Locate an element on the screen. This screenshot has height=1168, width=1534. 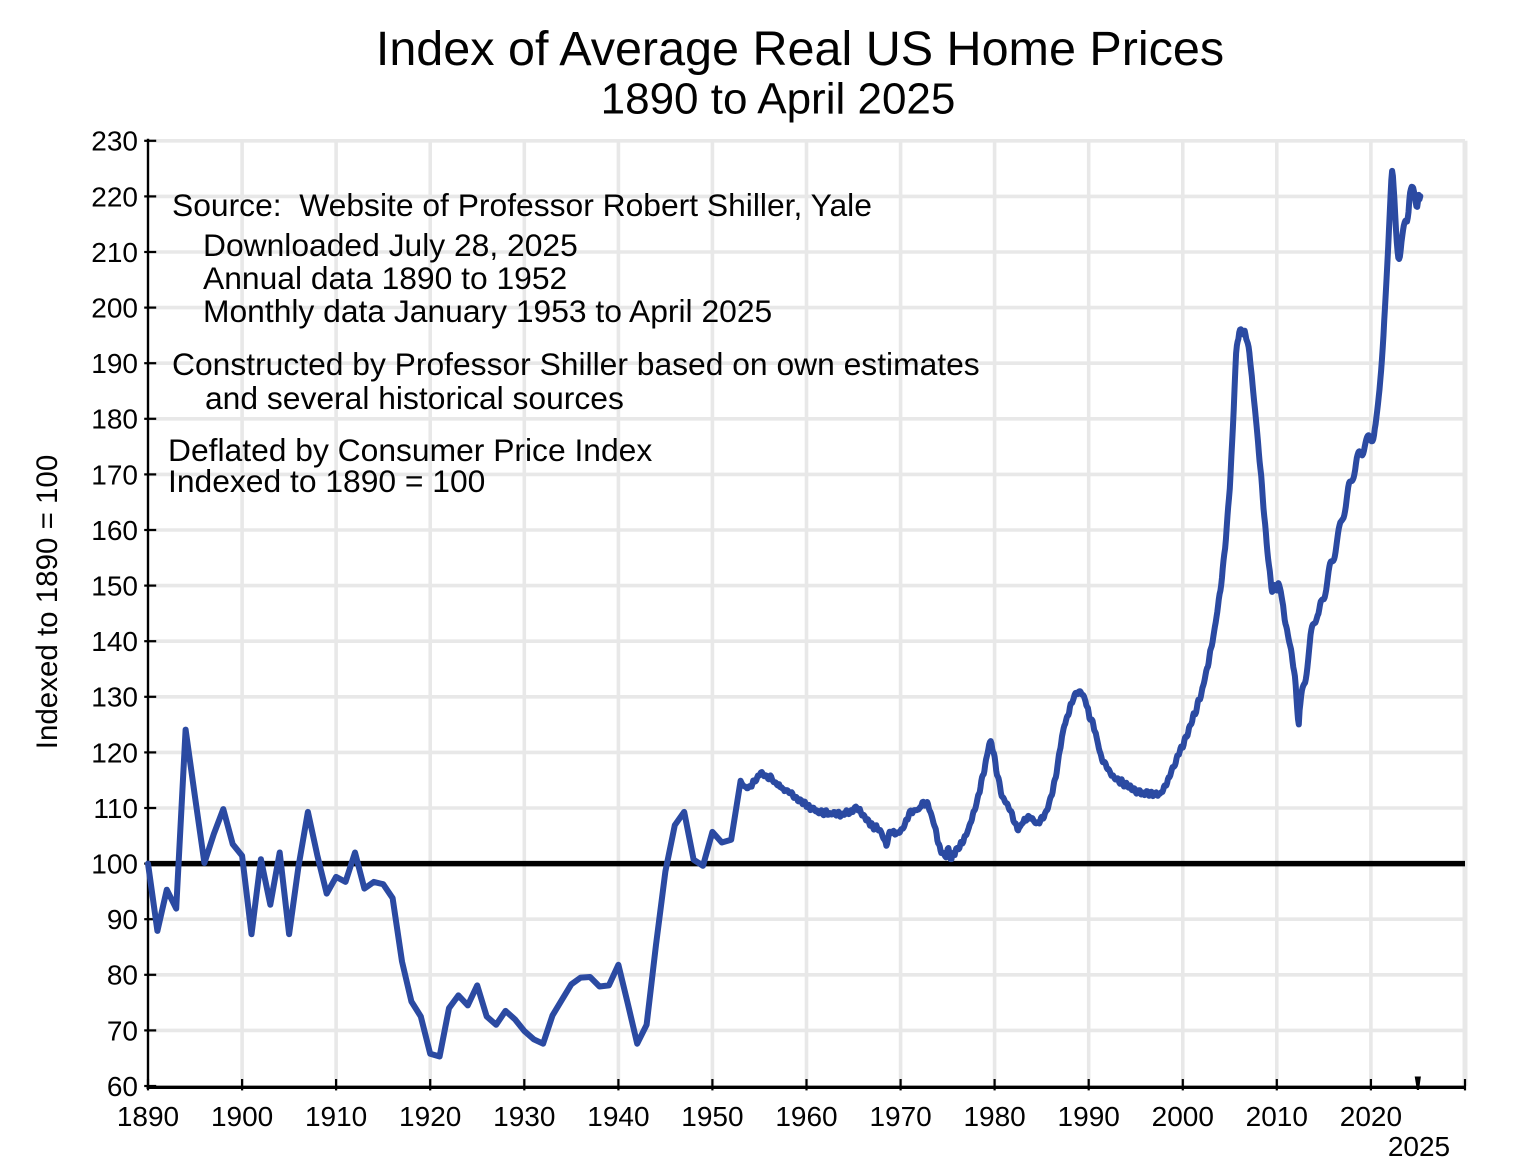
svg-text: 170 is located at coordinates (114, 474).